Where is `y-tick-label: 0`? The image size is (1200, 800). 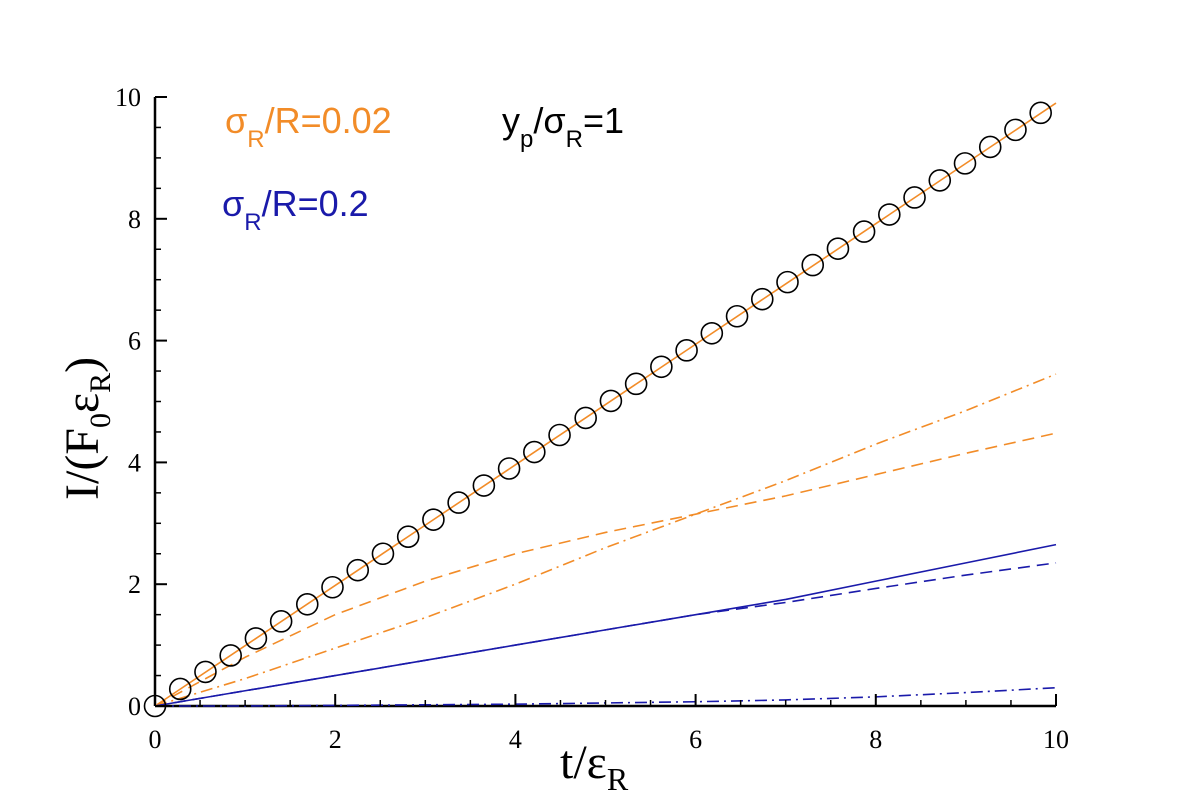
y-tick-label: 0 is located at coordinates (134, 706).